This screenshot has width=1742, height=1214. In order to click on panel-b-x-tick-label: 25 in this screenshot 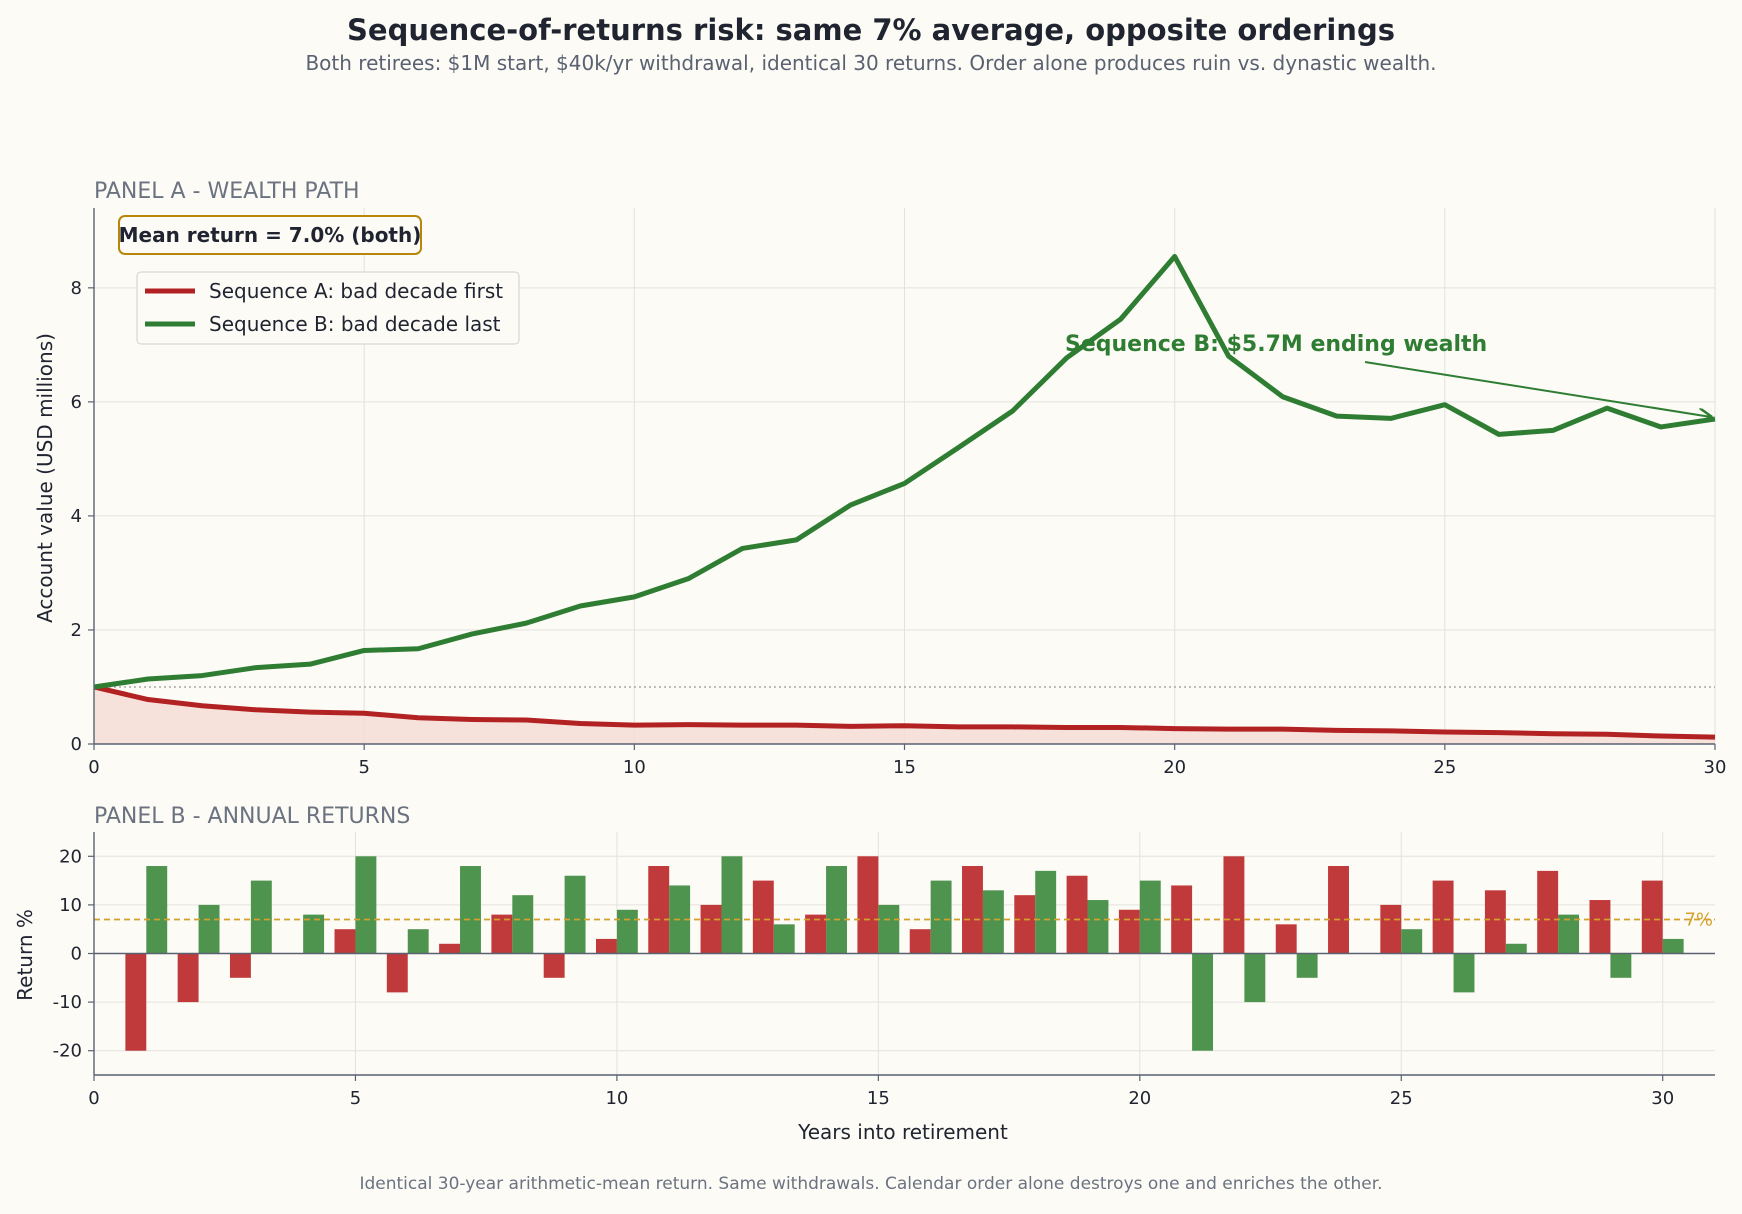, I will do `click(1401, 1098)`.